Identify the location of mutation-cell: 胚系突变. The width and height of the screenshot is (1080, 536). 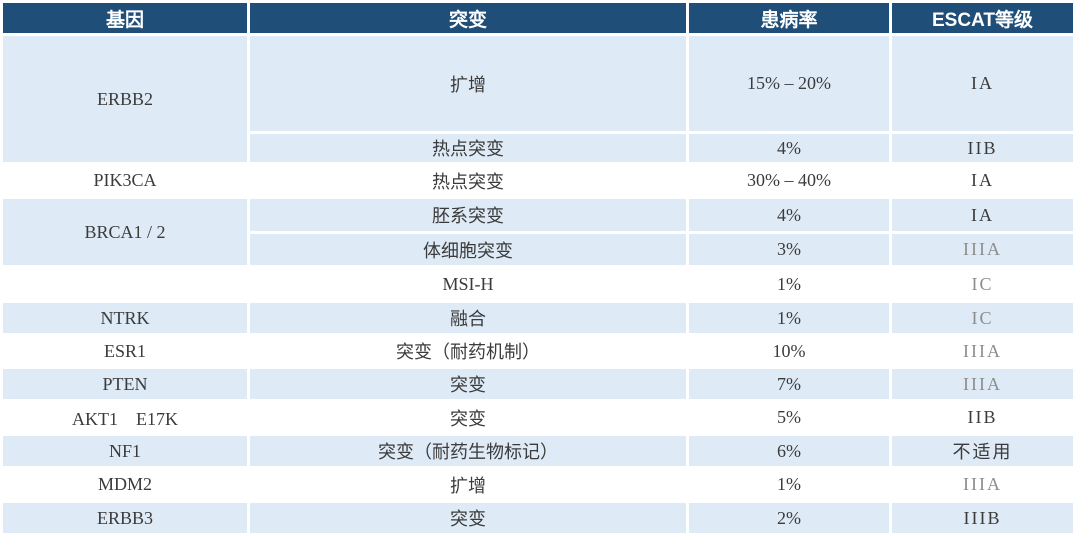
(468, 215).